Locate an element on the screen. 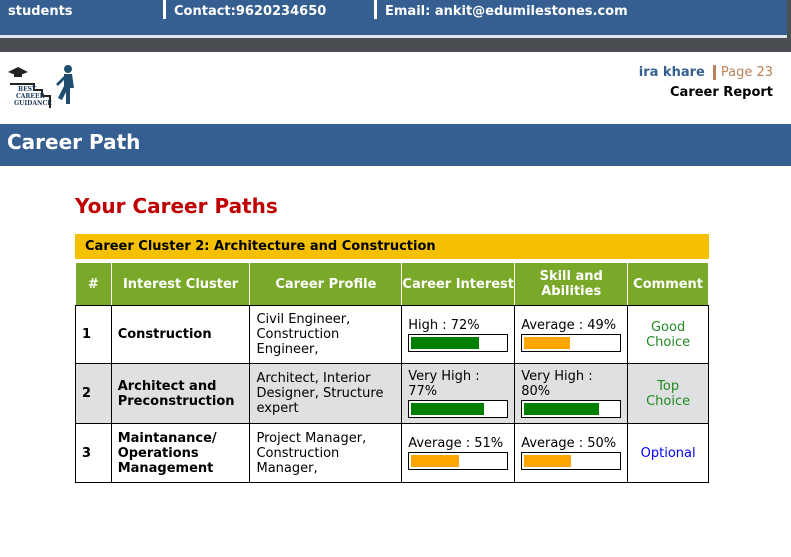 The height and width of the screenshot is (557, 791). page-title: Your Career Paths is located at coordinates (176, 206).